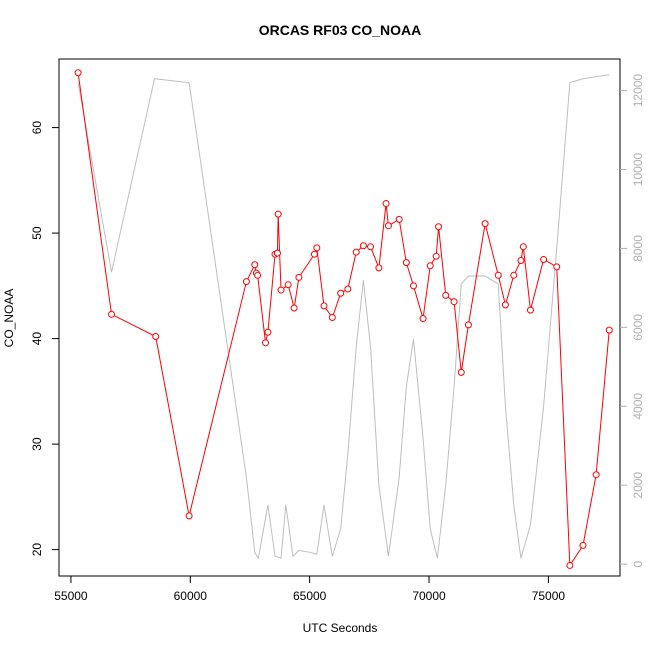  Describe the element at coordinates (638, 169) in the screenshot. I see `y2-tick-label: 10000` at that location.